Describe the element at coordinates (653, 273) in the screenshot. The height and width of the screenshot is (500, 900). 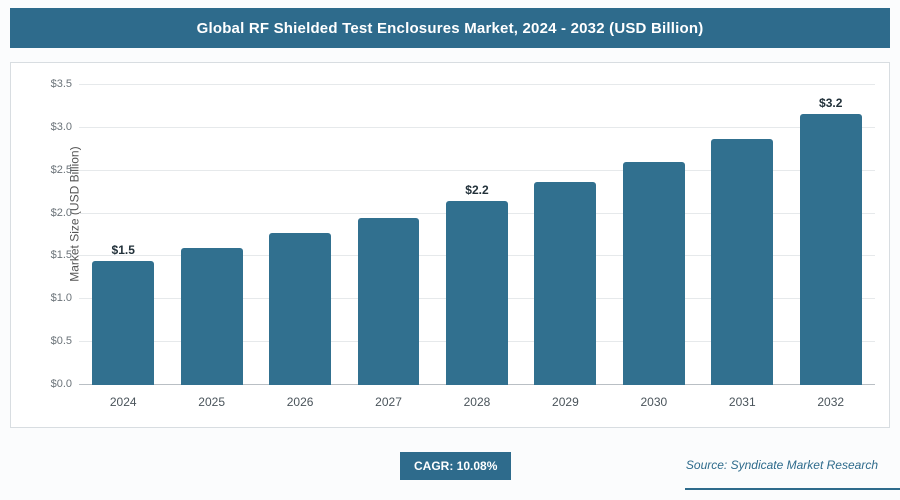
I see `bar-2030` at that location.